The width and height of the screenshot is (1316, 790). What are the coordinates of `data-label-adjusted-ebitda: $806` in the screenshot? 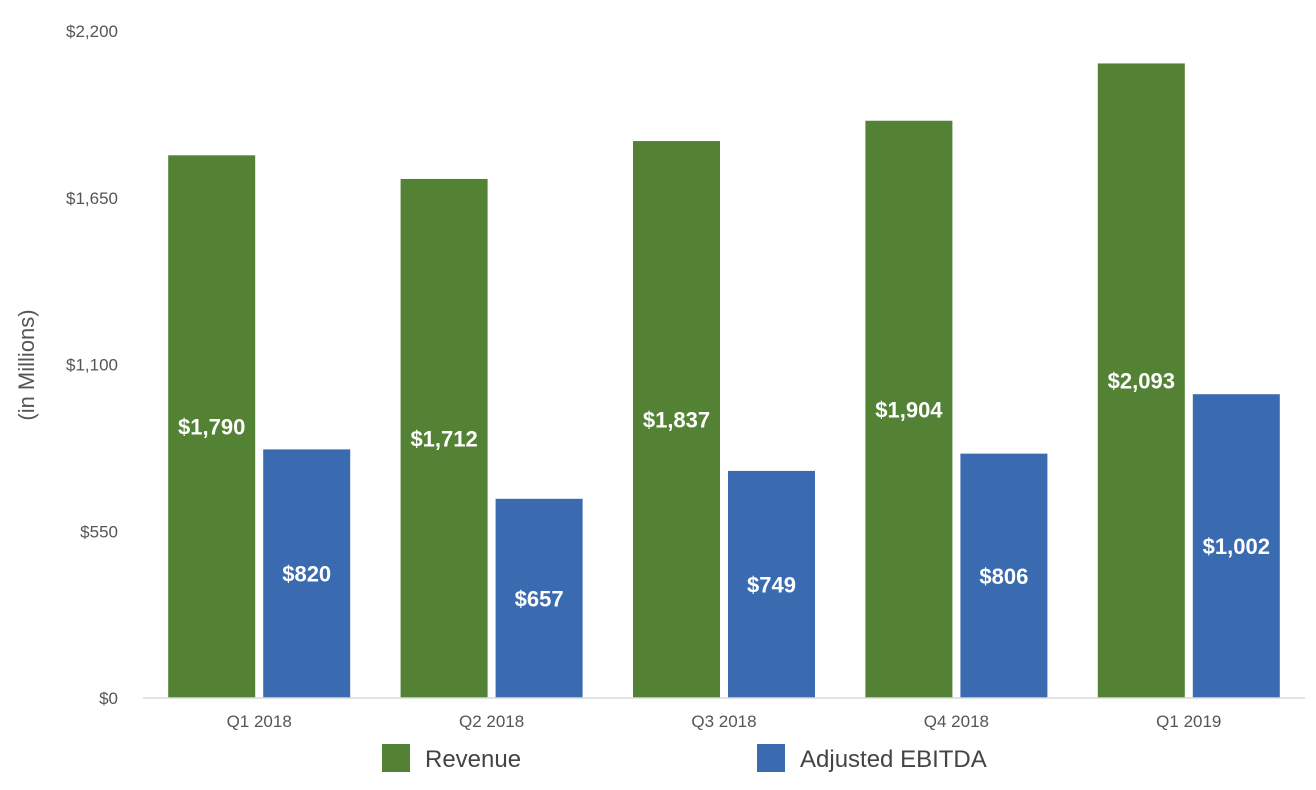 It's located at (1003, 576).